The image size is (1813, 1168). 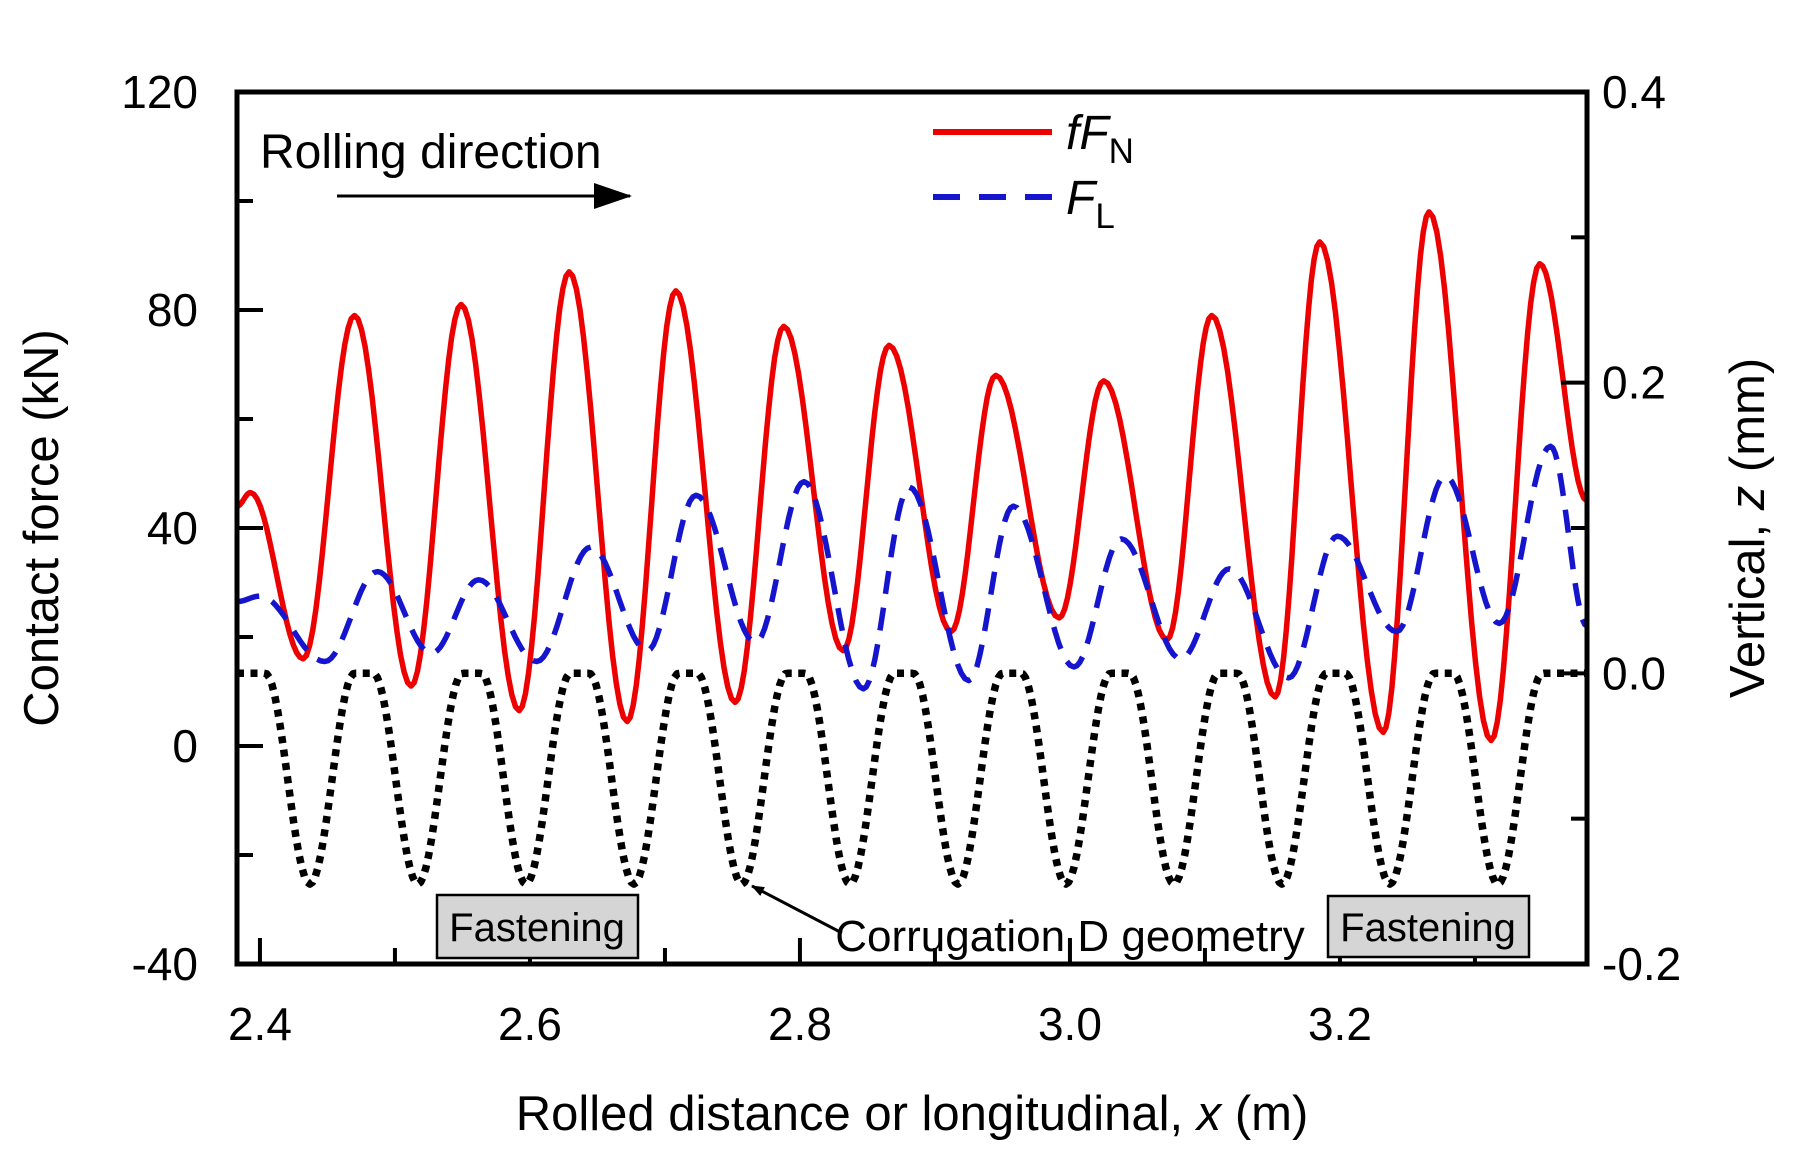 I want to click on y-left-tick-label: -40, so click(x=165, y=964).